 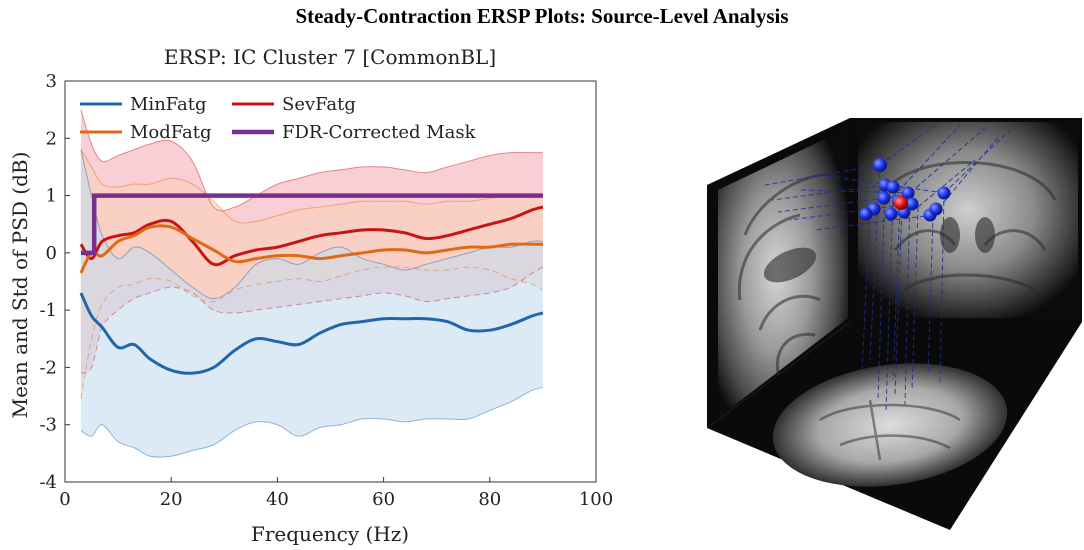 I want to click on band-edge-minfatg-upper, so click(x=311, y=224).